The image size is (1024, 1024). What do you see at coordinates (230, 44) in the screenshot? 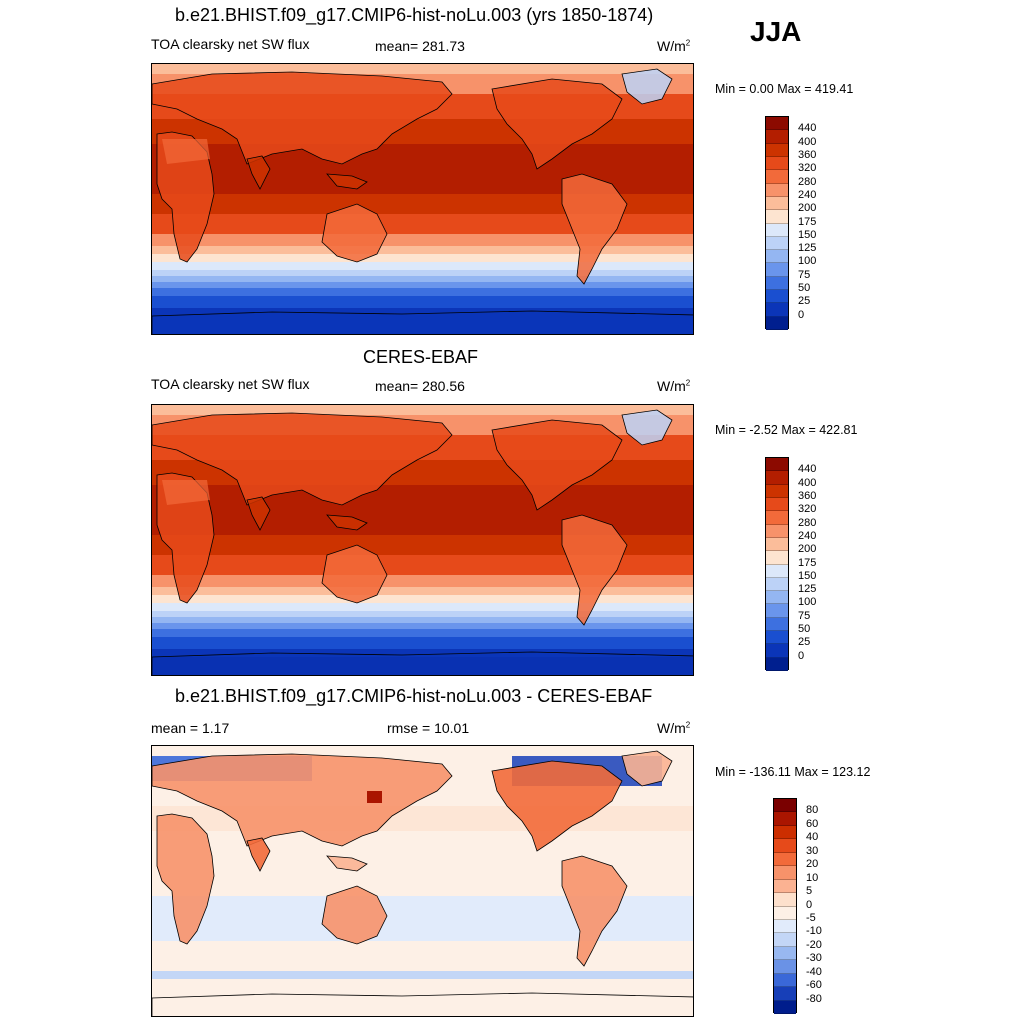
I see `panel1-variable: TOA clearsky net SW flux` at bounding box center [230, 44].